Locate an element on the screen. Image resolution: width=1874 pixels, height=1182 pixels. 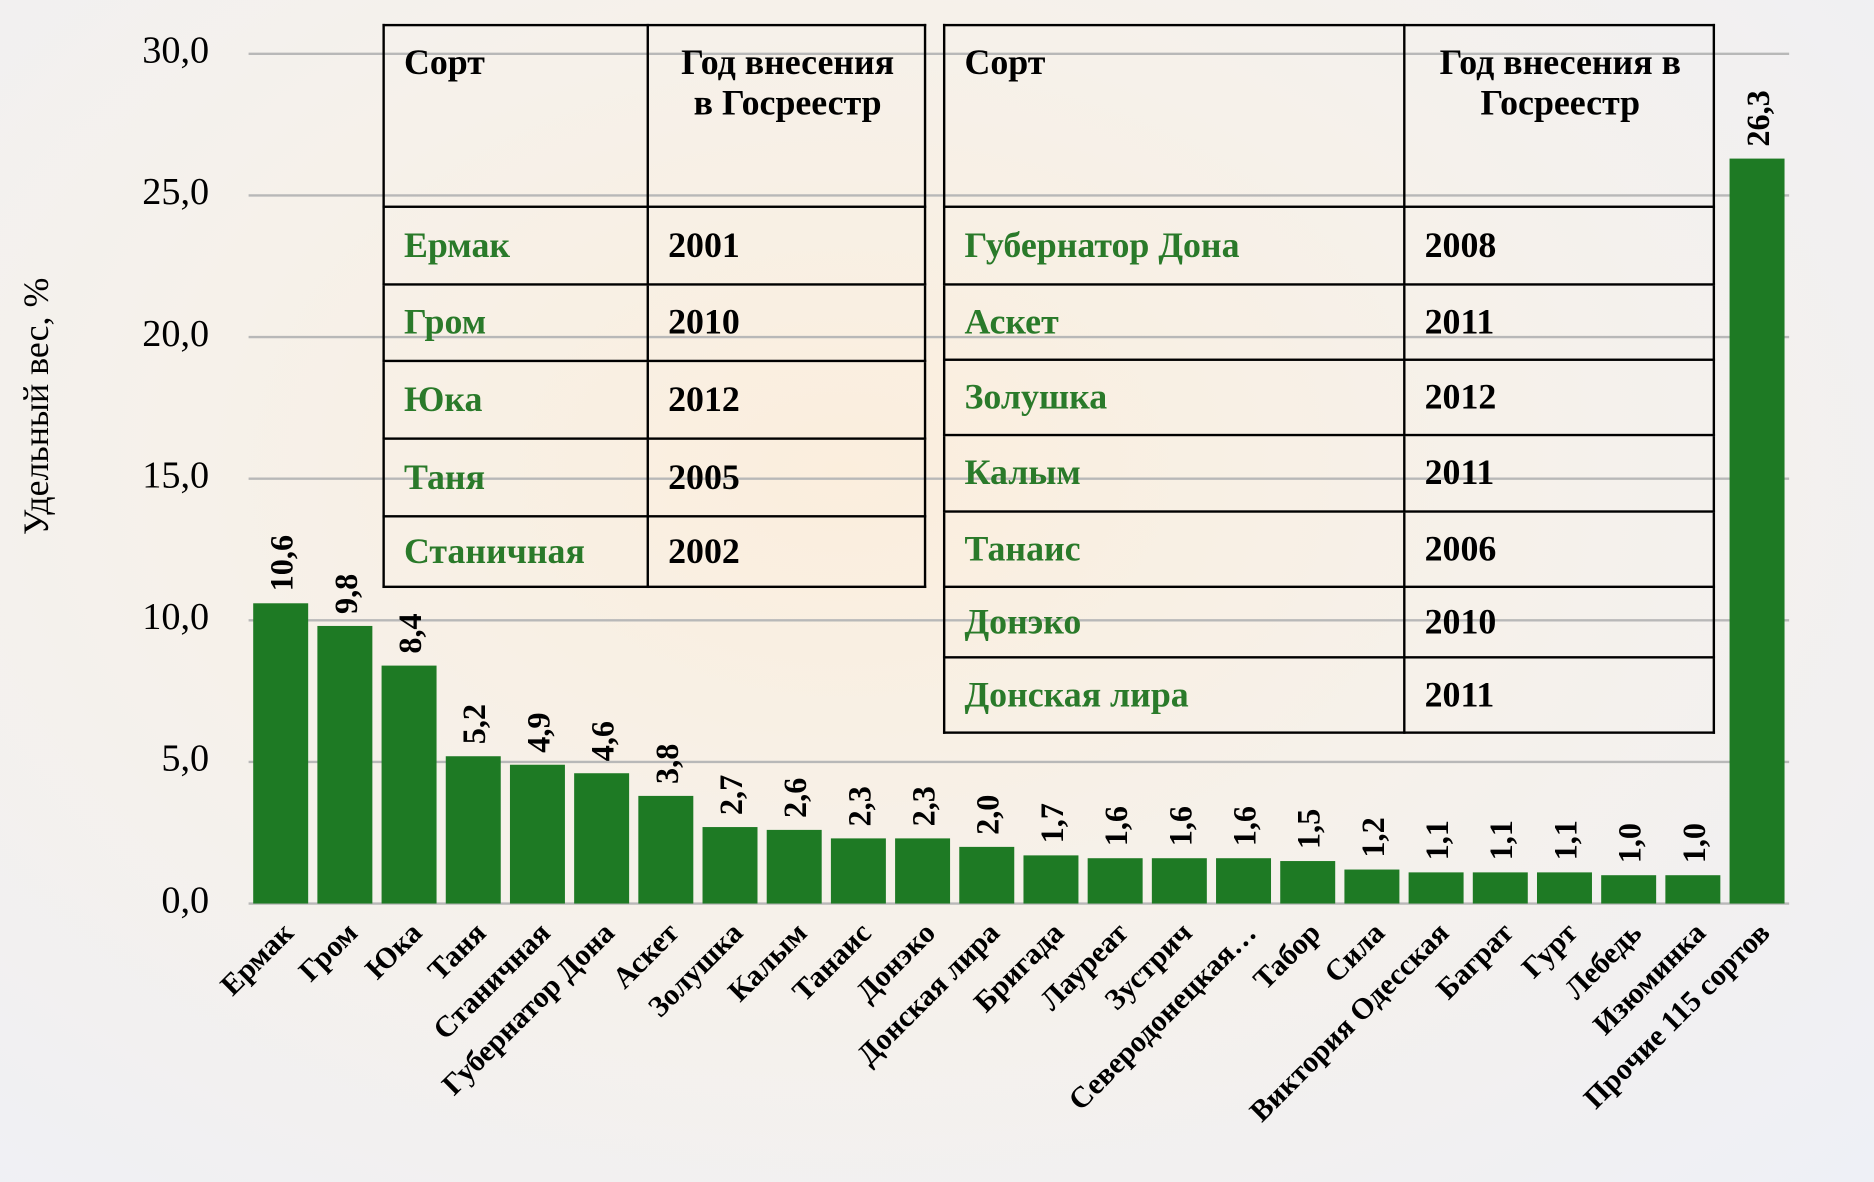
y-axis-label: Удельный вес, % is located at coordinates (36, 406).